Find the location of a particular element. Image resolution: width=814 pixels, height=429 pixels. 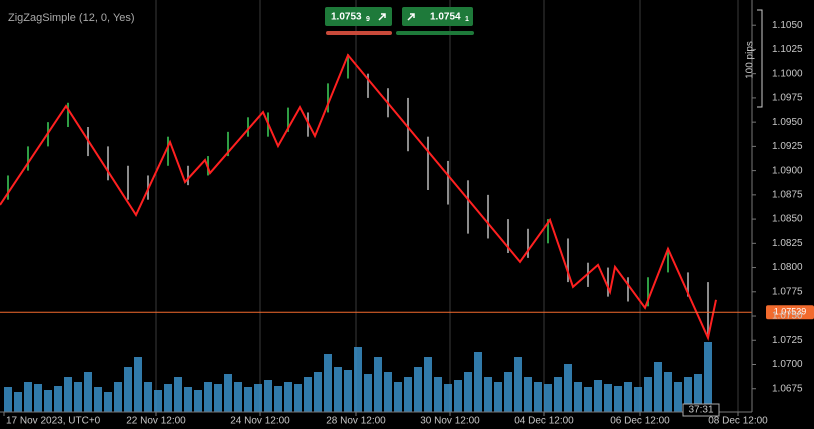

countdown-box is located at coordinates (701, 410).